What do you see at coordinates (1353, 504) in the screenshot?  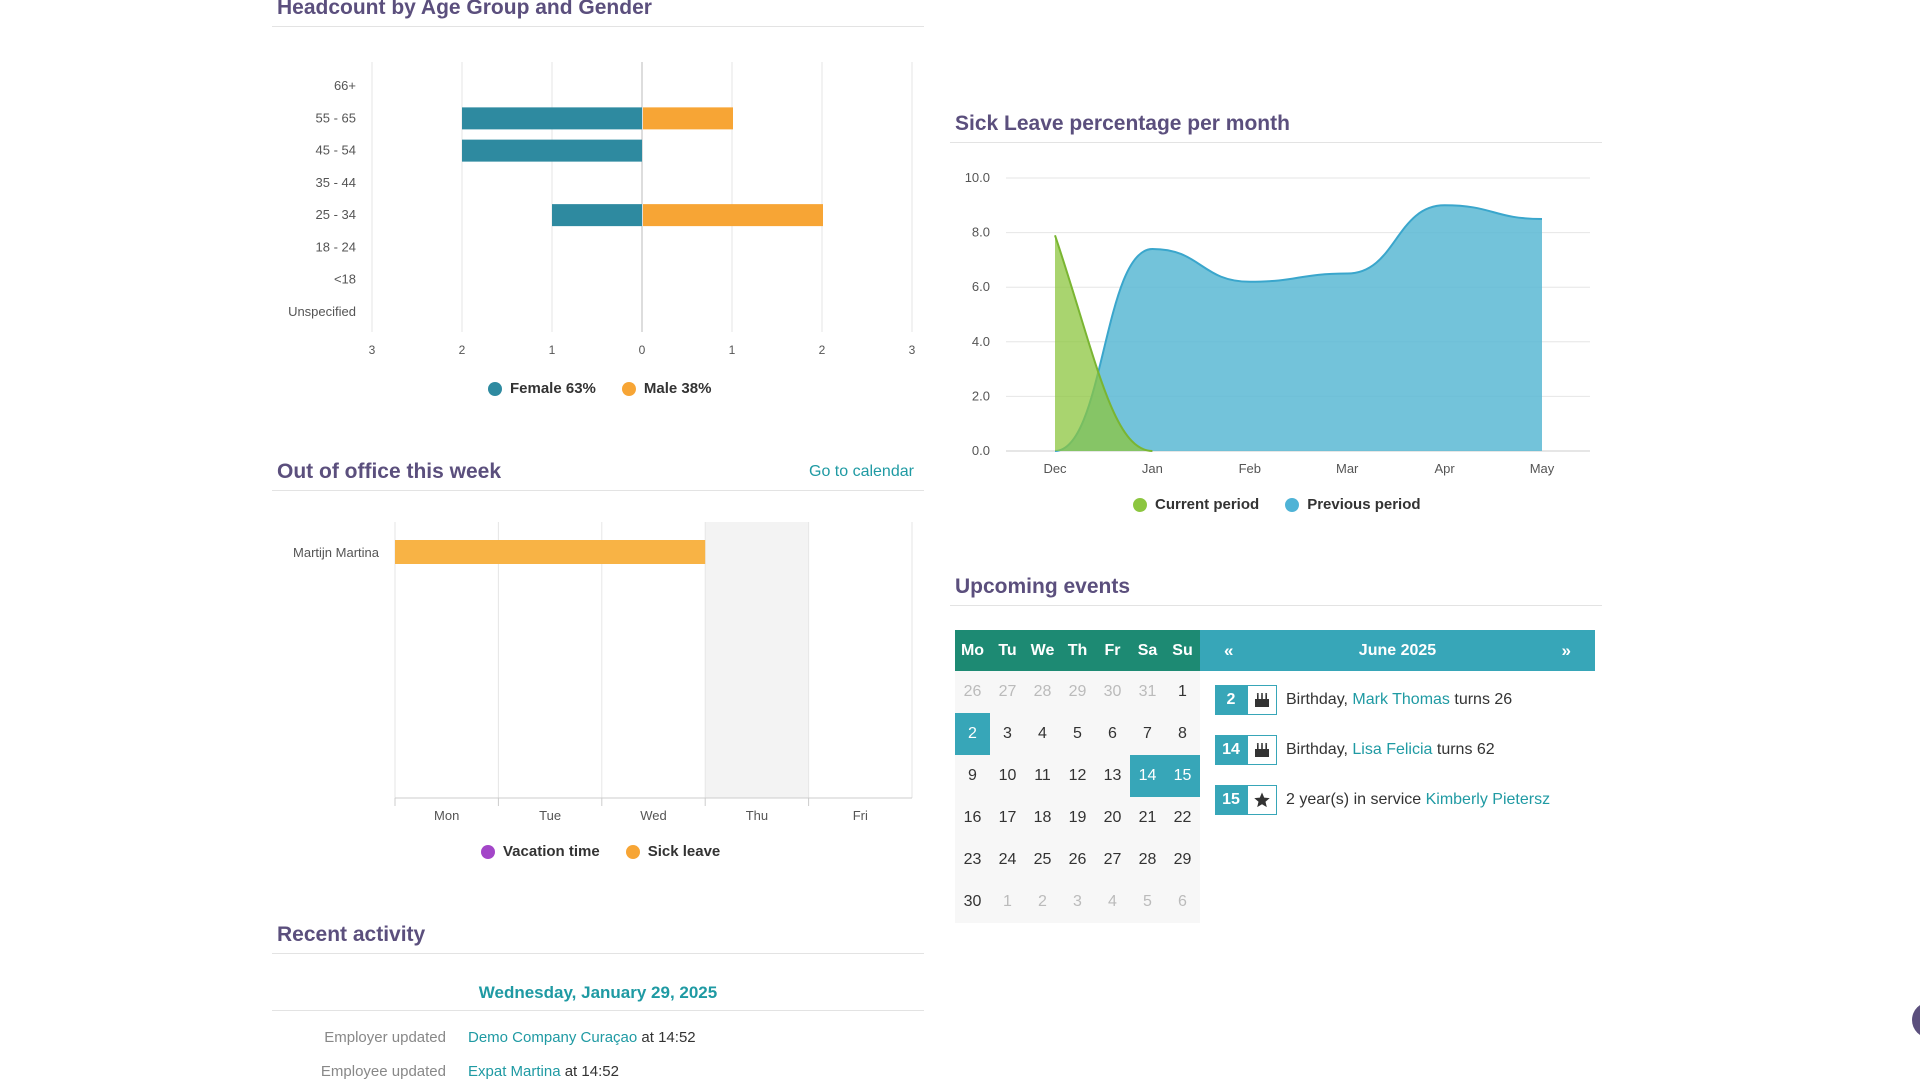 I see `legend-previous-period: Previous period` at bounding box center [1353, 504].